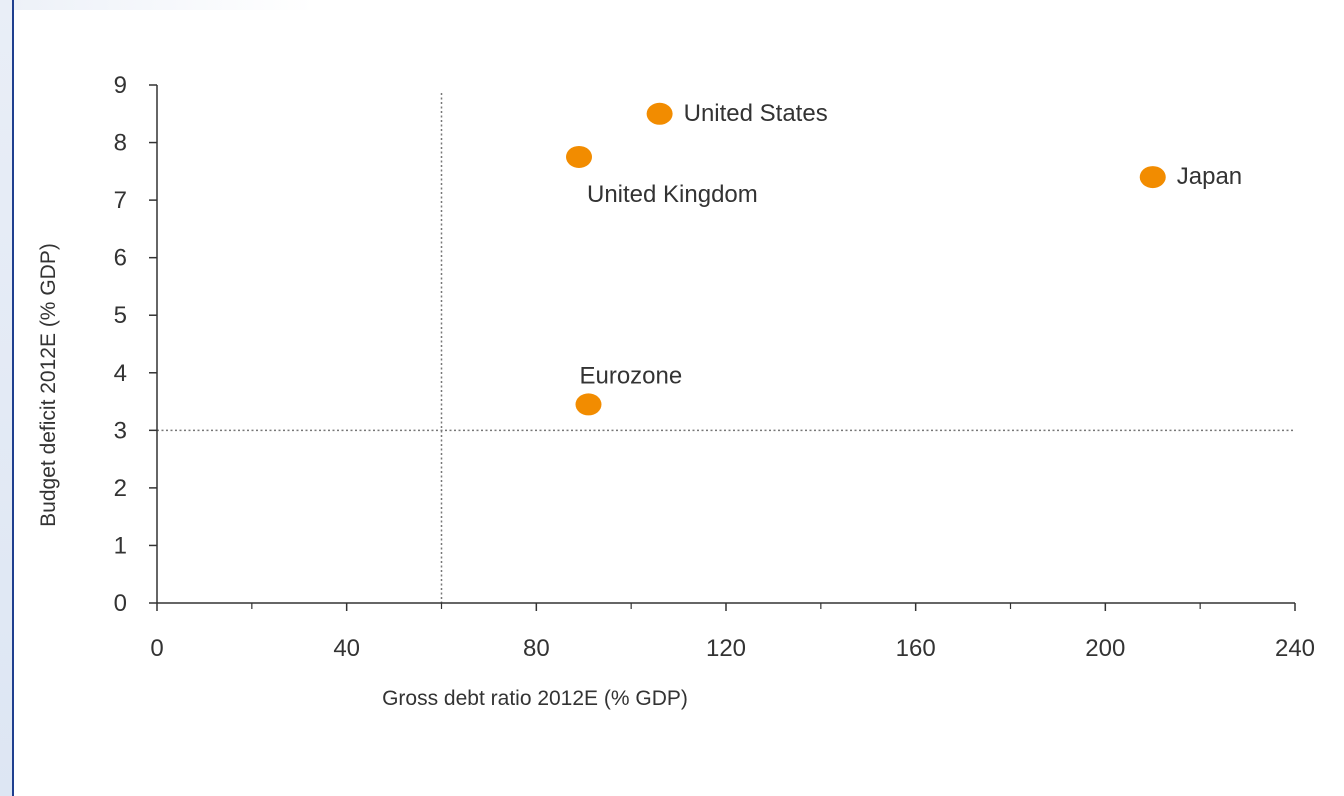 Image resolution: width=1344 pixels, height=796 pixels. I want to click on left-decorative-strip, so click(6, 398).